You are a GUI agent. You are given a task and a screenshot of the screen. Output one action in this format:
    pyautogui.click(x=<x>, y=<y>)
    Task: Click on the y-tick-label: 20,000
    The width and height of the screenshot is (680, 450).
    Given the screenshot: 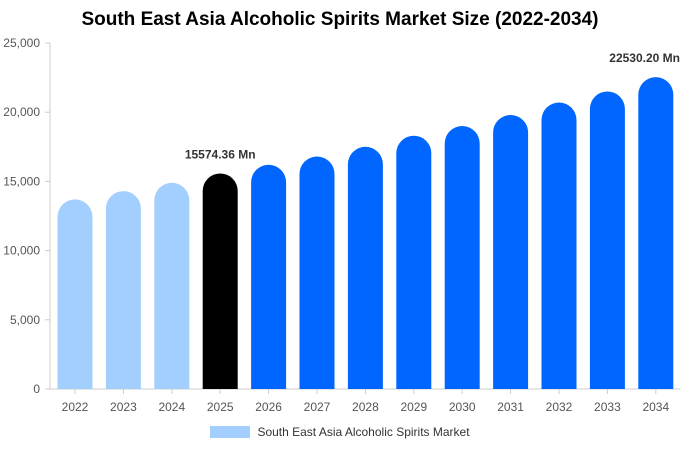 What is the action you would take?
    pyautogui.click(x=21, y=112)
    